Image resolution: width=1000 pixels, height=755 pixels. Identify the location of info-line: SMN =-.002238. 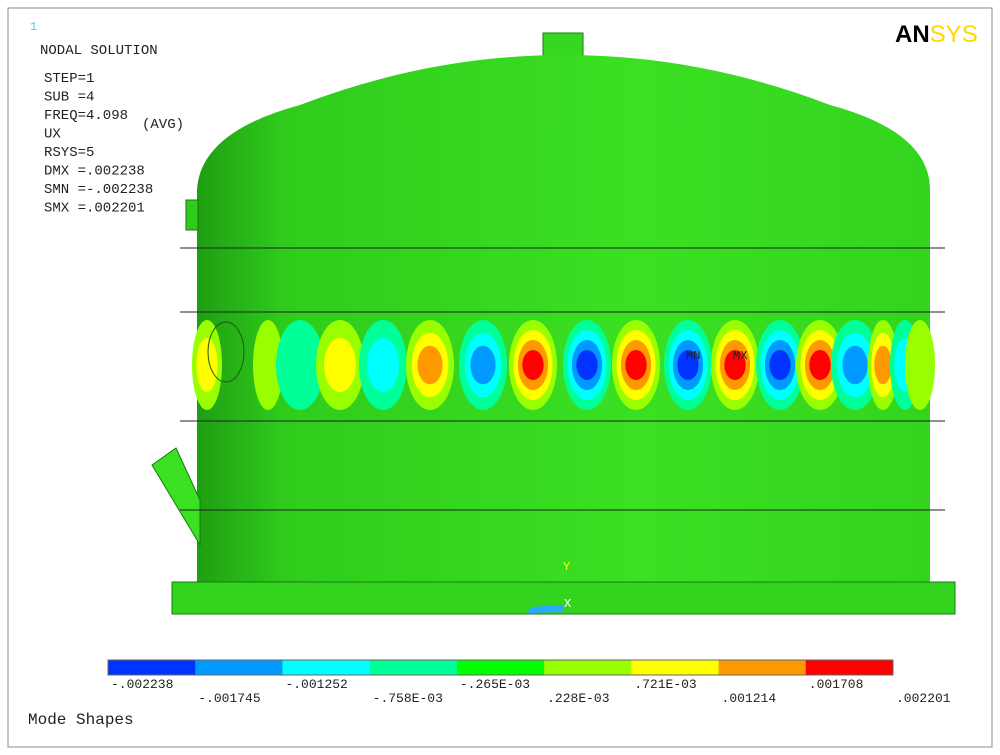
(98, 190).